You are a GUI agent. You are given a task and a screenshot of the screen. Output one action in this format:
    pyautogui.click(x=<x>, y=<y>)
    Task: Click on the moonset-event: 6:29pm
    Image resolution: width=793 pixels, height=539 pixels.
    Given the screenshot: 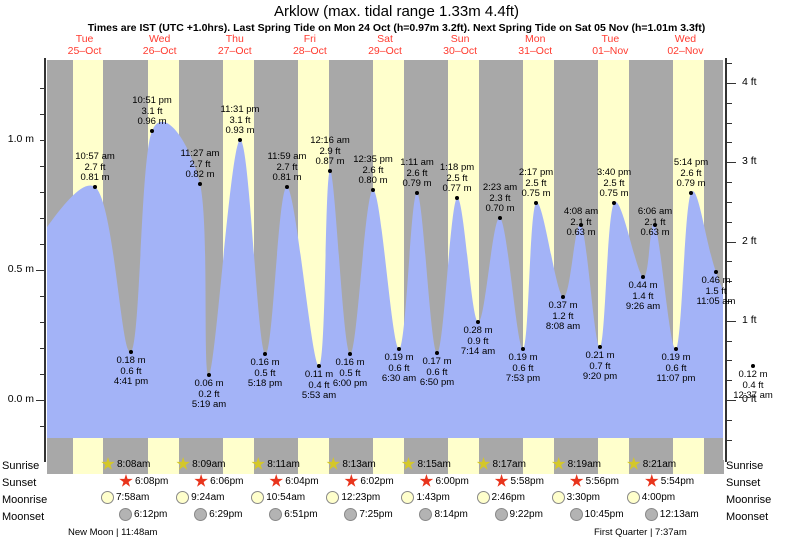 What is the action you would take?
    pyautogui.click(x=218, y=514)
    